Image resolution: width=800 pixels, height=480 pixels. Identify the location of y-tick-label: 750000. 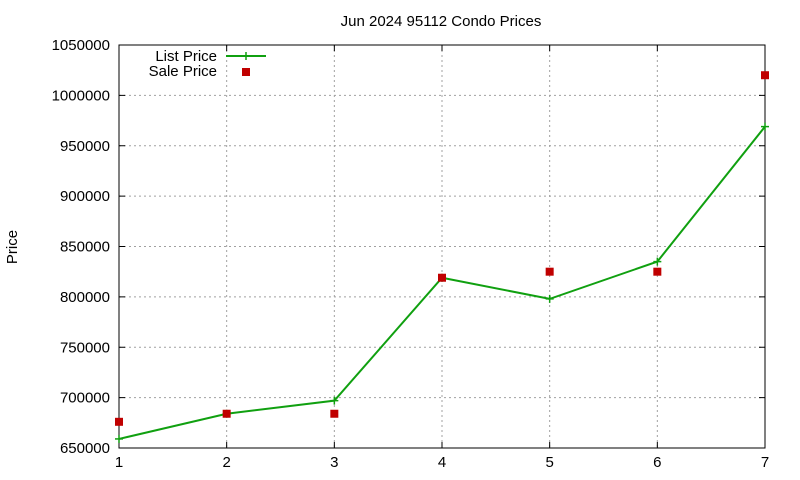
(85, 347).